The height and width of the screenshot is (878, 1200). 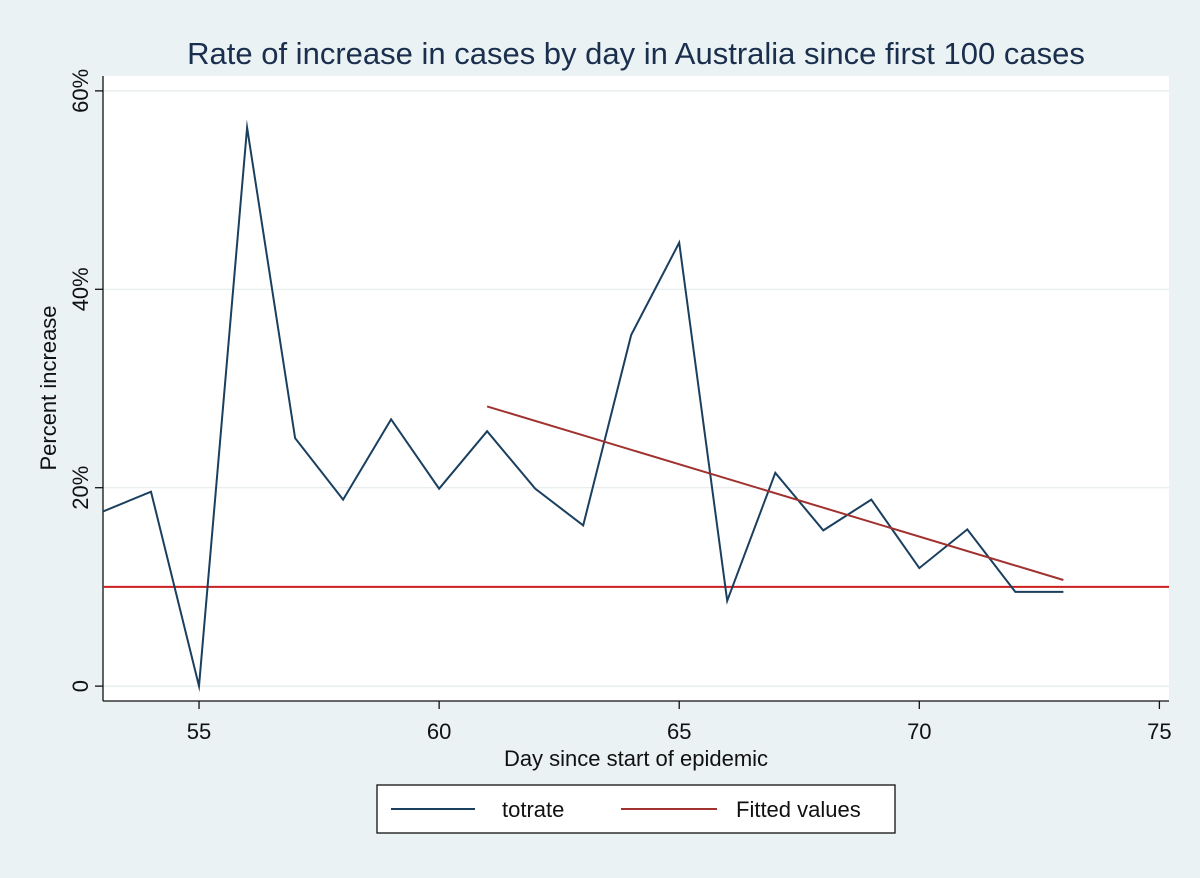 I want to click on x-axis-label: Day since start of epidemic, so click(x=636, y=758).